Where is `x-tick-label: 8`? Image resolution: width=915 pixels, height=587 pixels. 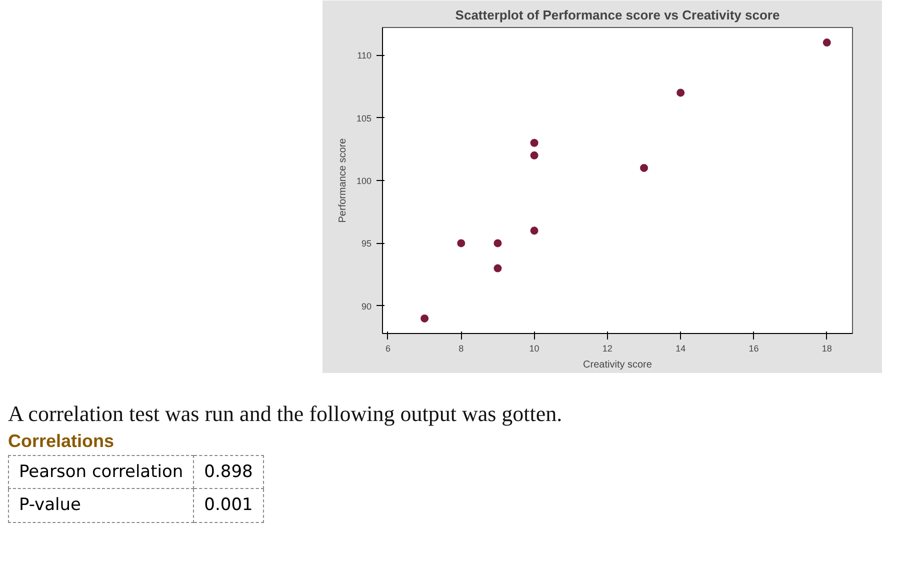 x-tick-label: 8 is located at coordinates (461, 349).